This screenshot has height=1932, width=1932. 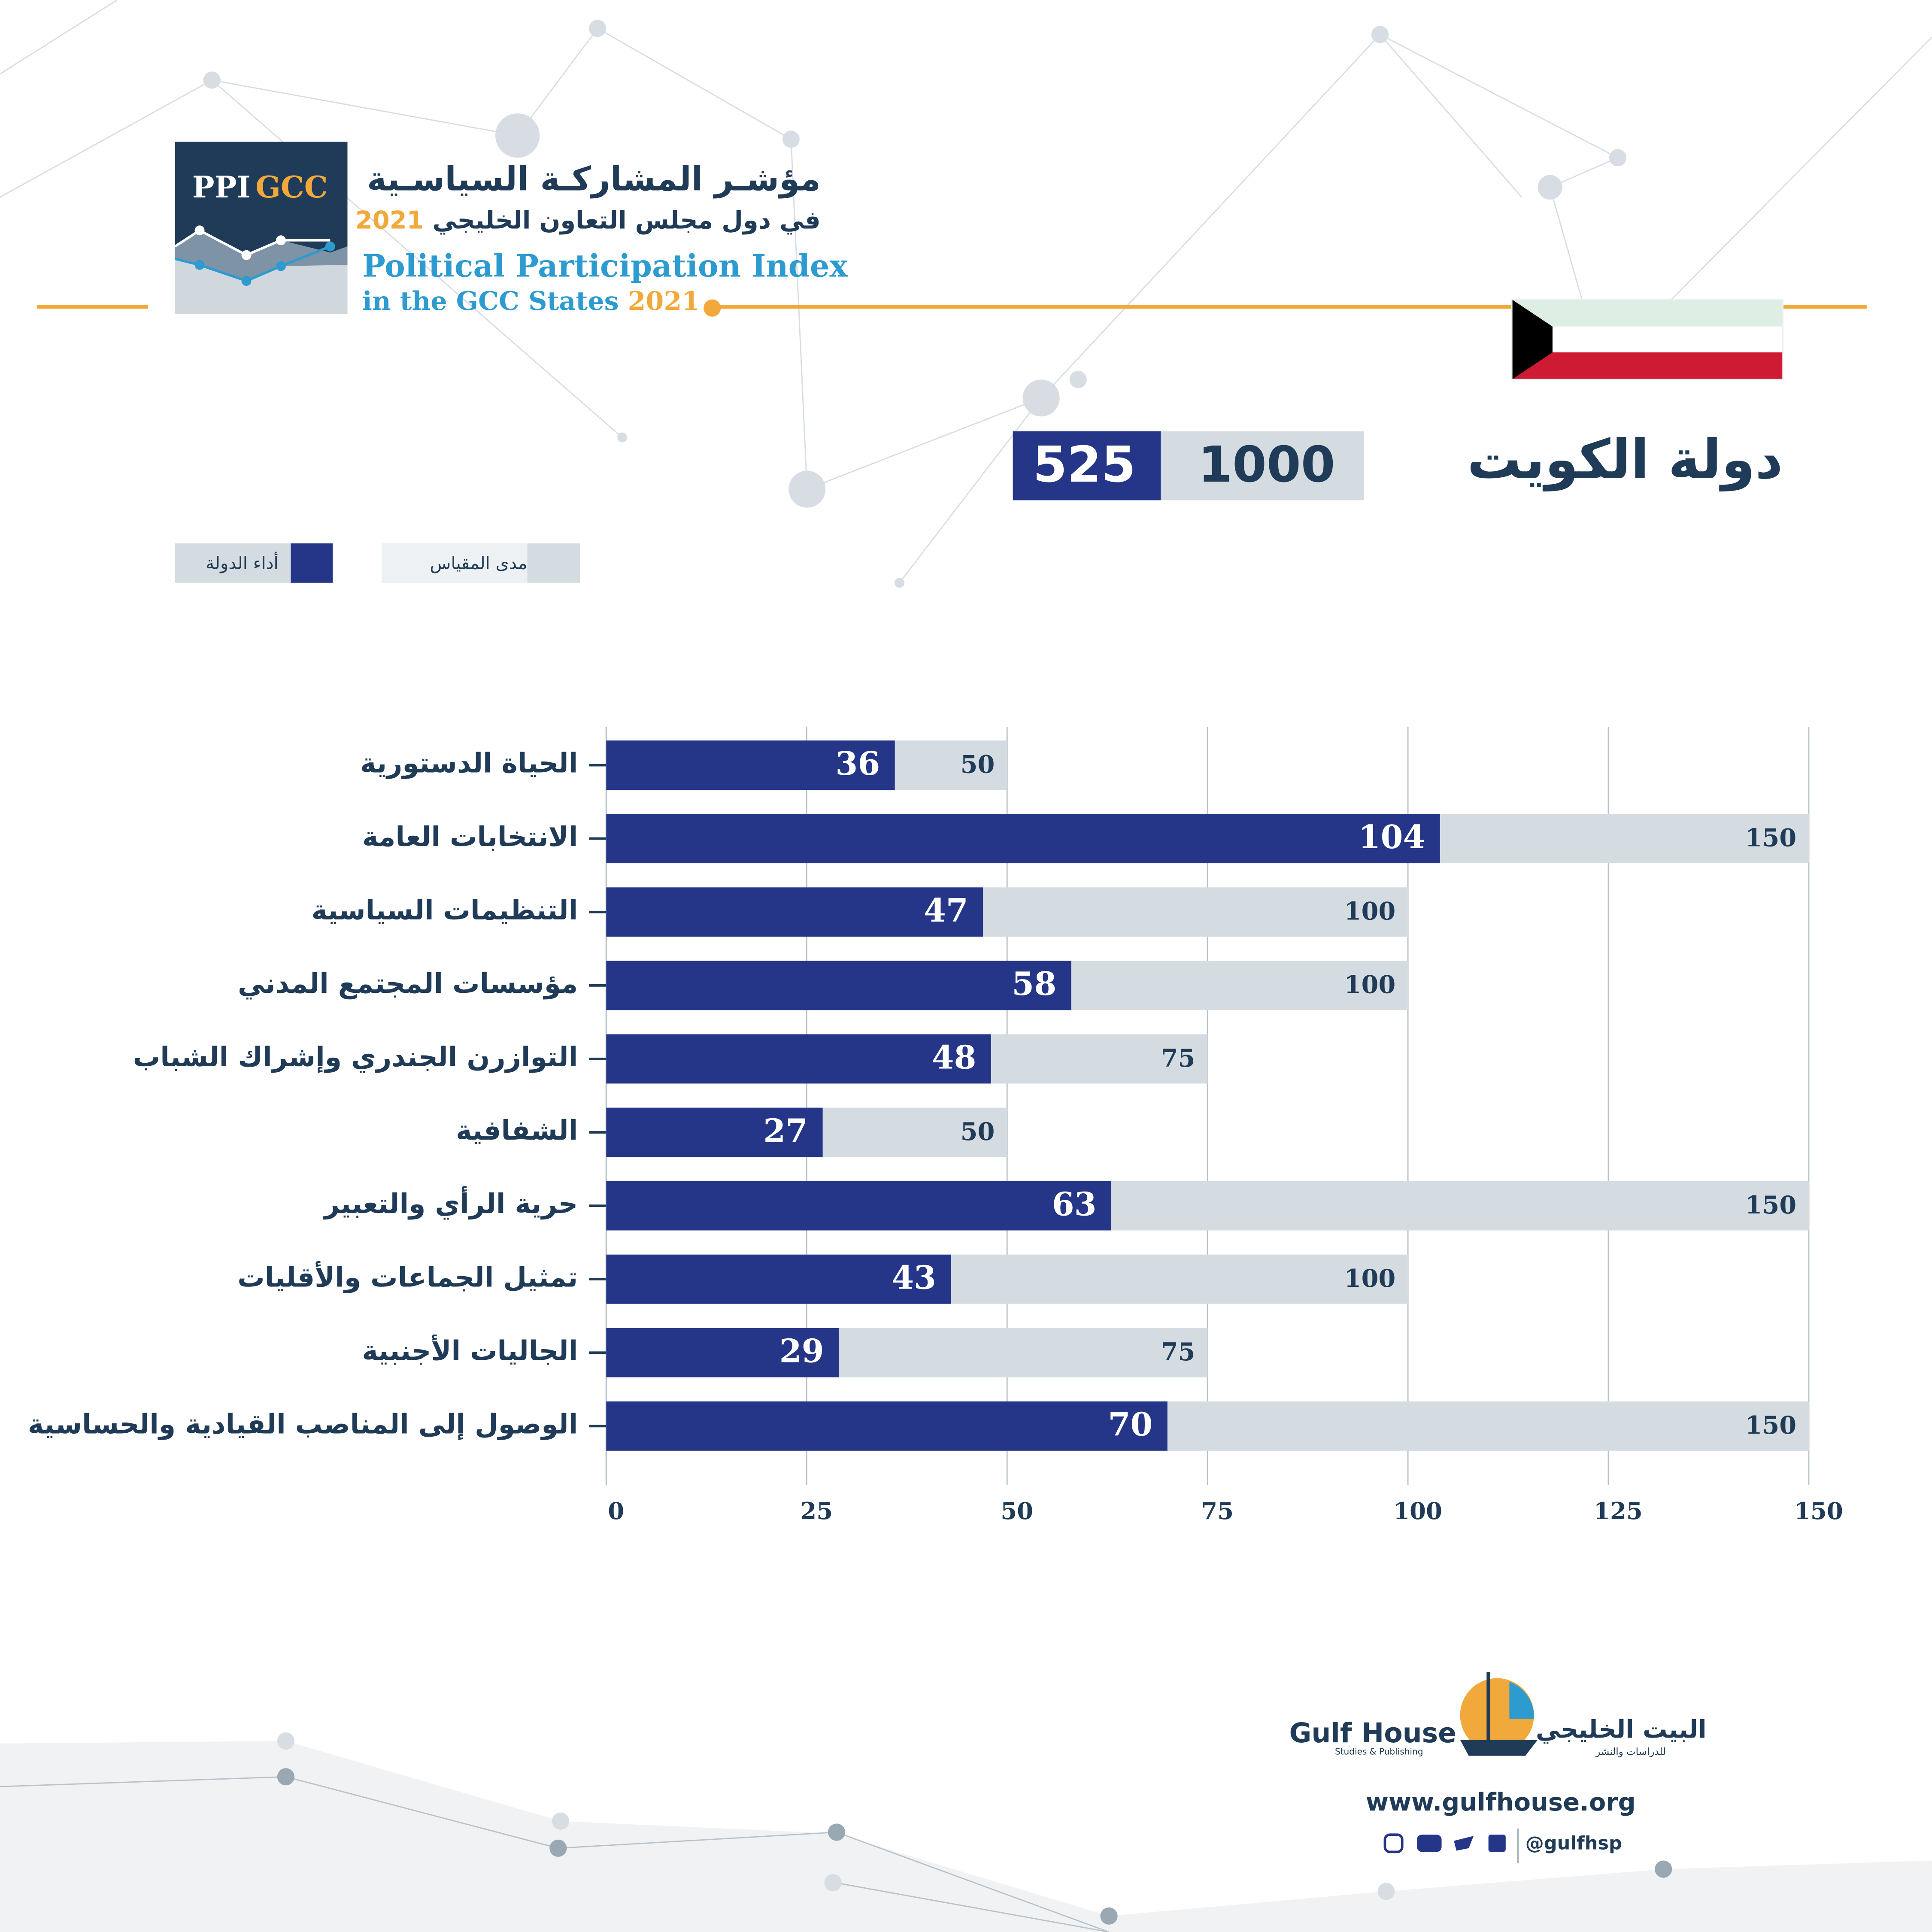 I want to click on category-label: التوازرن الجندري وإشراك الشباب, so click(x=355, y=1057).